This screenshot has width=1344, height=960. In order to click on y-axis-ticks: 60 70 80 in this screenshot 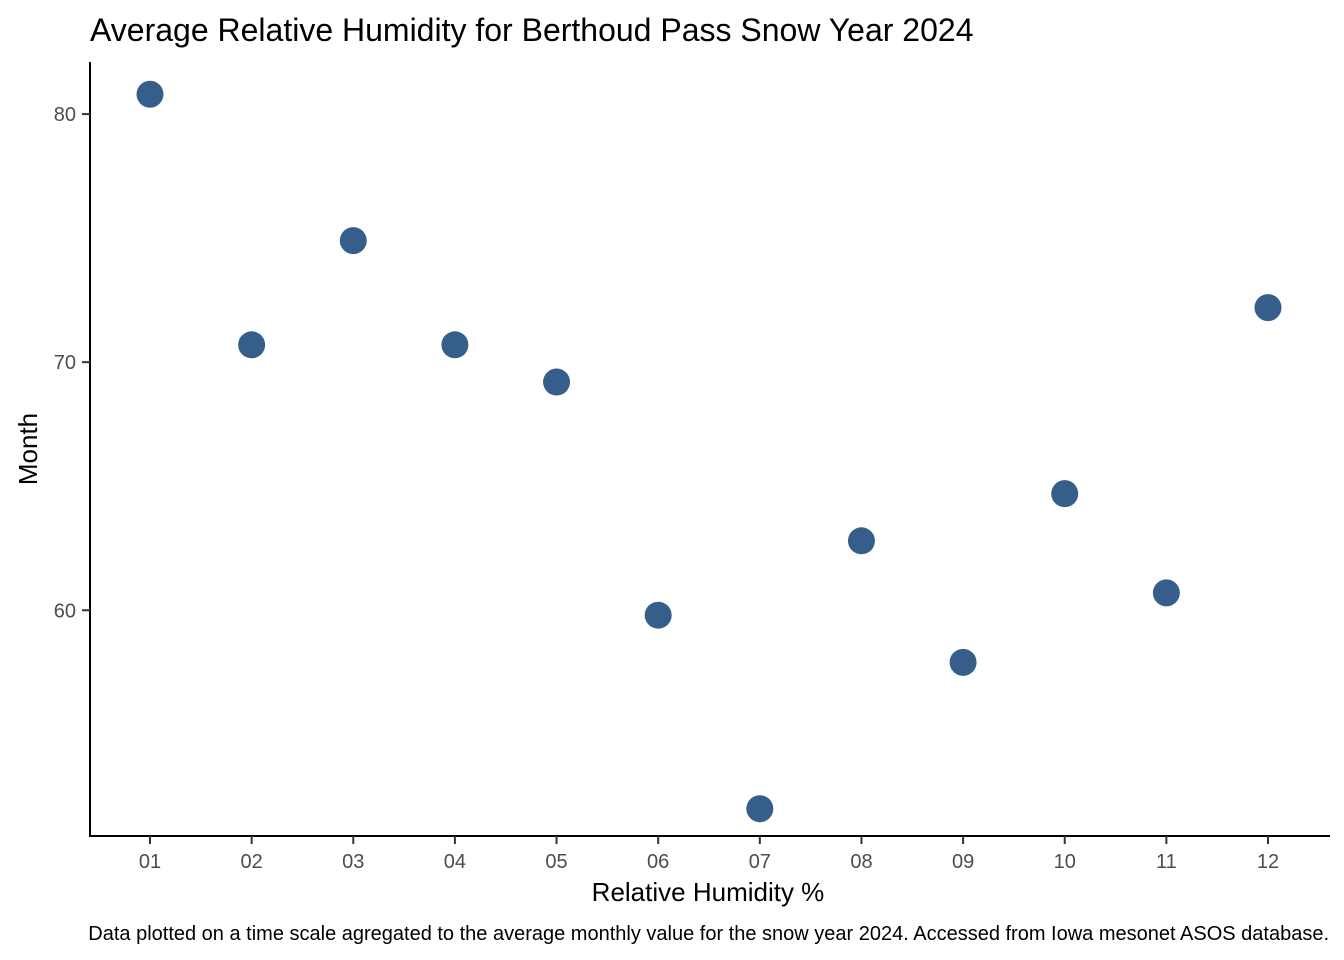, I will do `click(72, 363)`.